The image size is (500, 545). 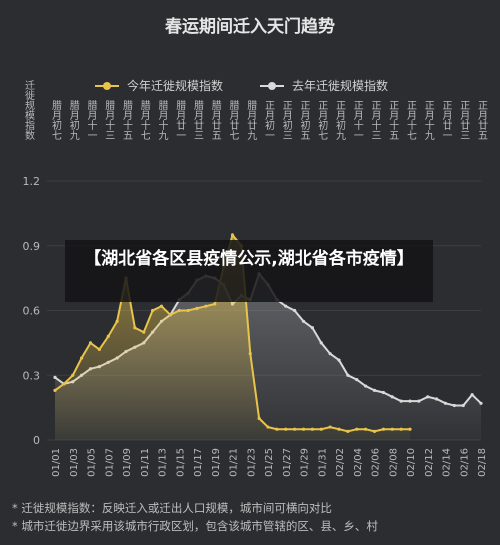 What do you see at coordinates (393, 120) in the screenshot?
I see `top-label: 正月十五` at bounding box center [393, 120].